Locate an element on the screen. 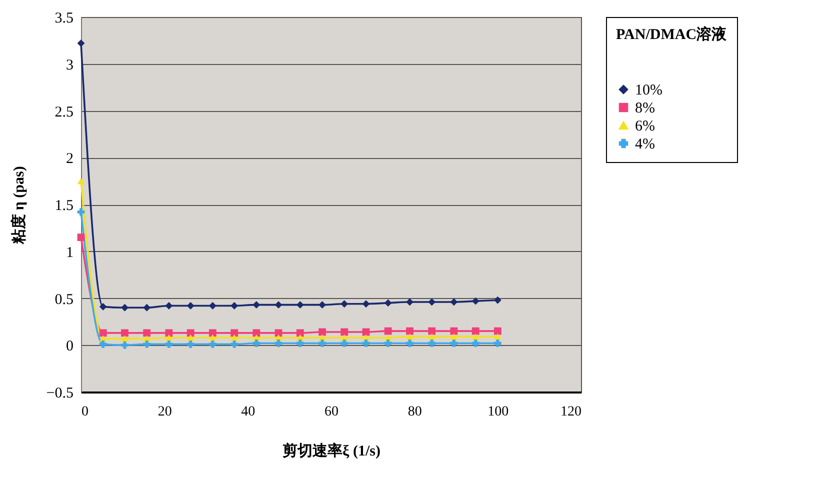 The width and height of the screenshot is (839, 479). y-tick-label: 2.5 is located at coordinates (64, 112).